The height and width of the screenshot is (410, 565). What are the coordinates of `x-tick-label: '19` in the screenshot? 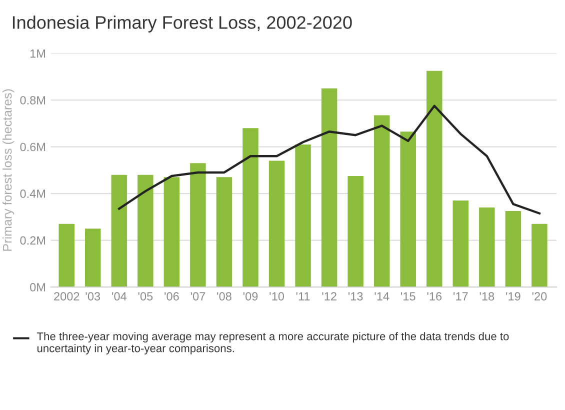 It's located at (513, 296).